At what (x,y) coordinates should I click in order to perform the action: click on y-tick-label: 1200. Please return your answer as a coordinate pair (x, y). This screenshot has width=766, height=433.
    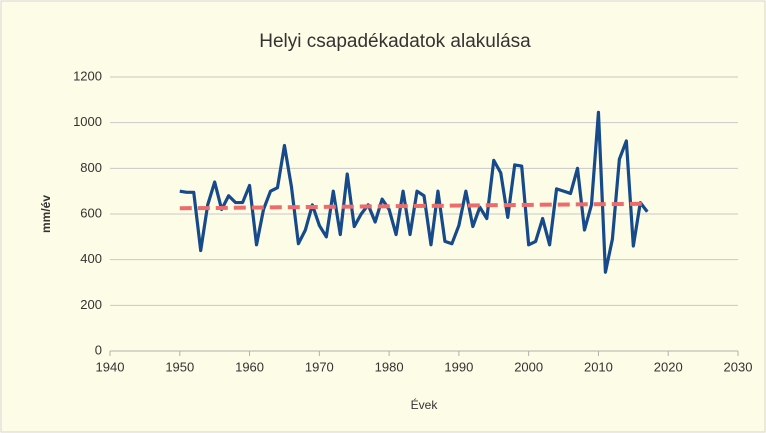
    Looking at the image, I should click on (87, 75).